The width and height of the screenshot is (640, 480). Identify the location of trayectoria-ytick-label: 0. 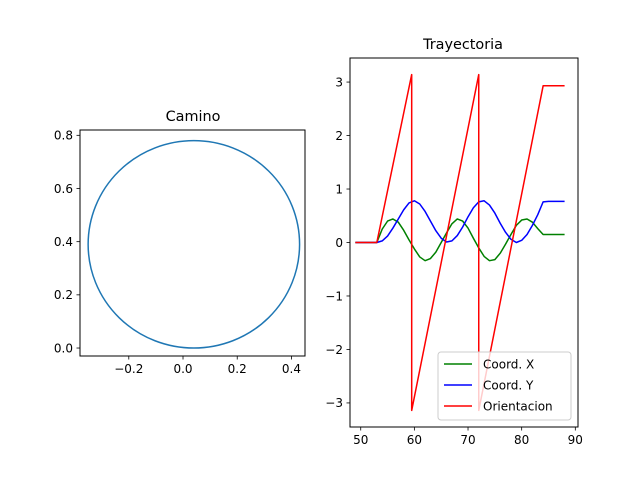
(339, 243).